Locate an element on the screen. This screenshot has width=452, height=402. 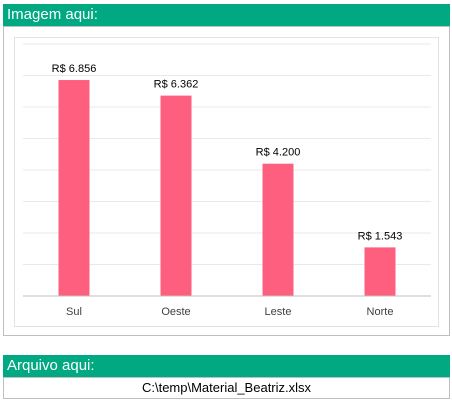
bar-leste is located at coordinates (278, 229).